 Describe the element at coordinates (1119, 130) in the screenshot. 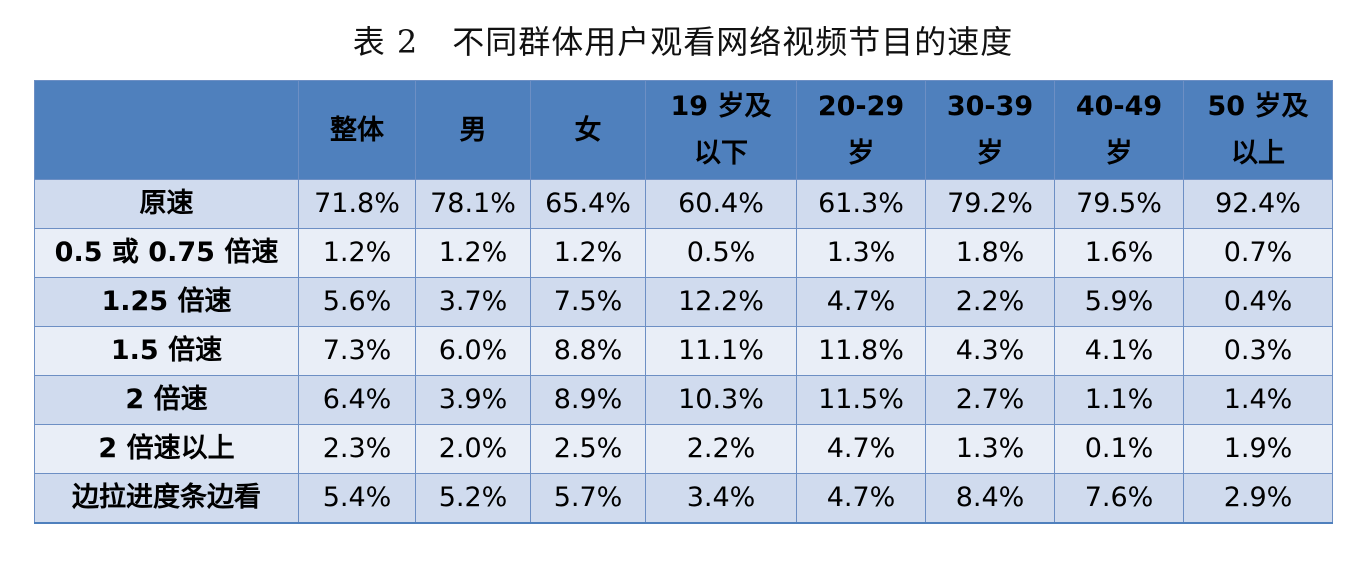

I see `header-cell: 40-49 岁` at that location.